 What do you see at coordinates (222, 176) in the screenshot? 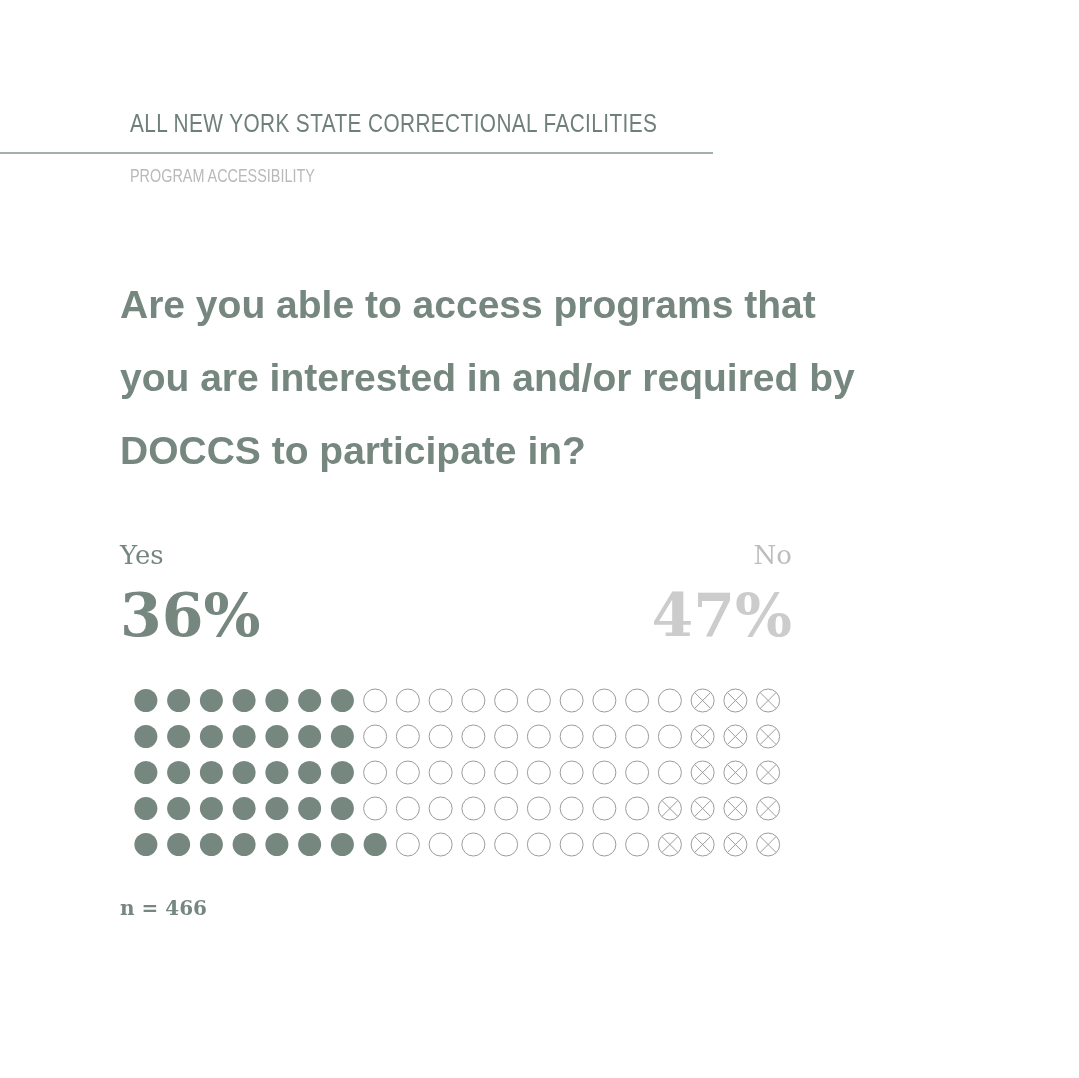
I see `text: PROGRAM ACCESSIBILITY` at bounding box center [222, 176].